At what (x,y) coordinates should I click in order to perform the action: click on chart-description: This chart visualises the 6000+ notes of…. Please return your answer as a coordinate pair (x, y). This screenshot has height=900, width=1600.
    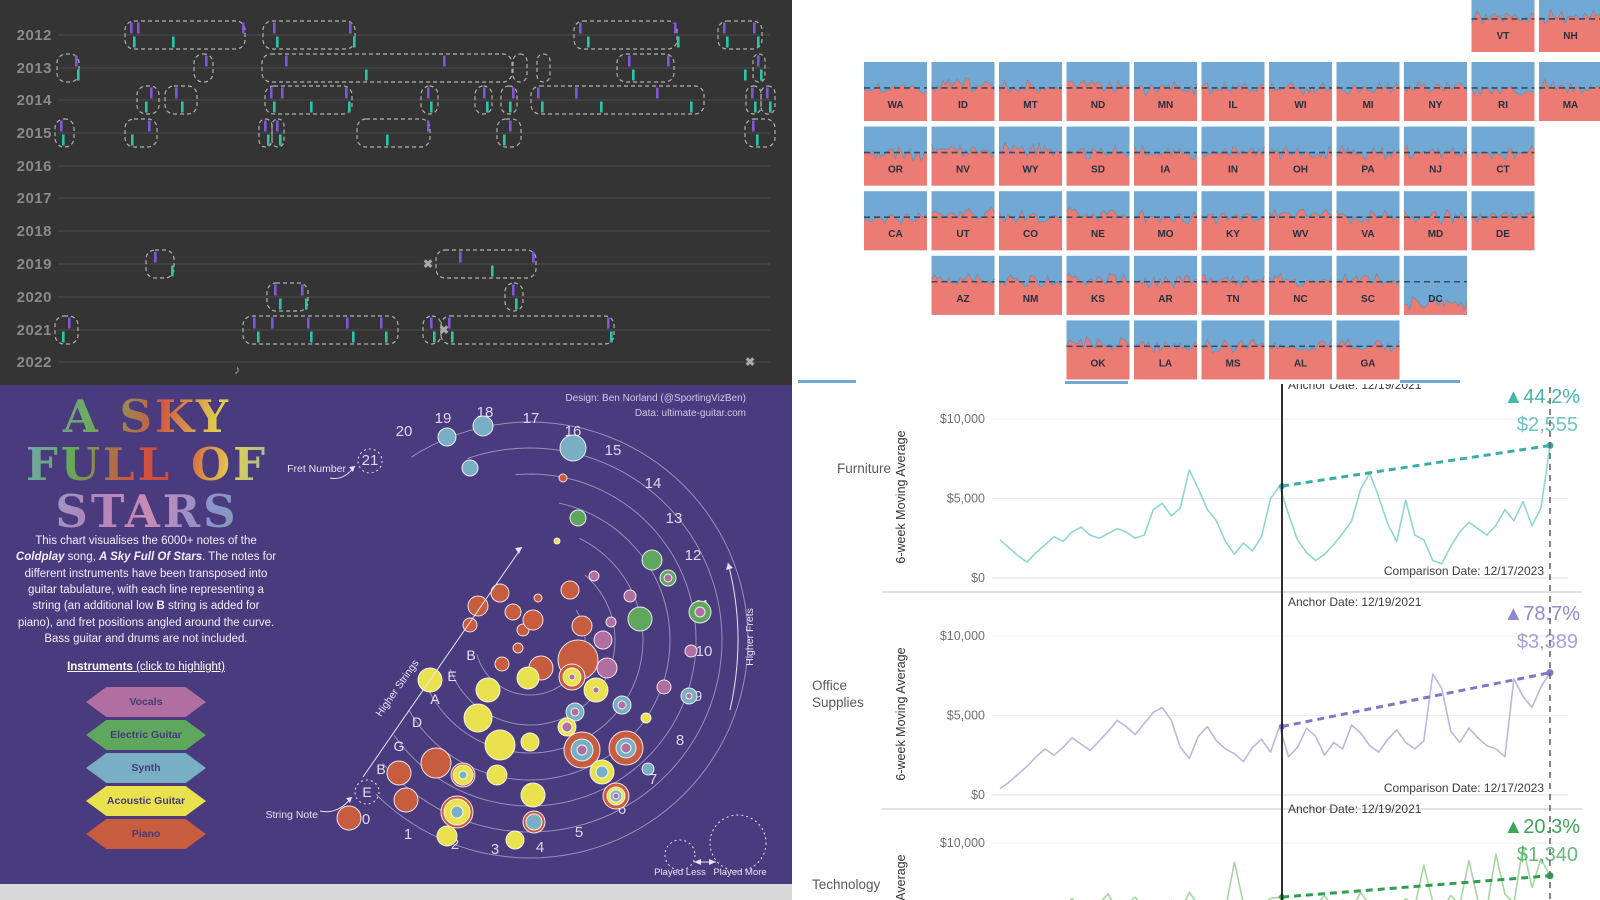
    Looking at the image, I should click on (146, 590).